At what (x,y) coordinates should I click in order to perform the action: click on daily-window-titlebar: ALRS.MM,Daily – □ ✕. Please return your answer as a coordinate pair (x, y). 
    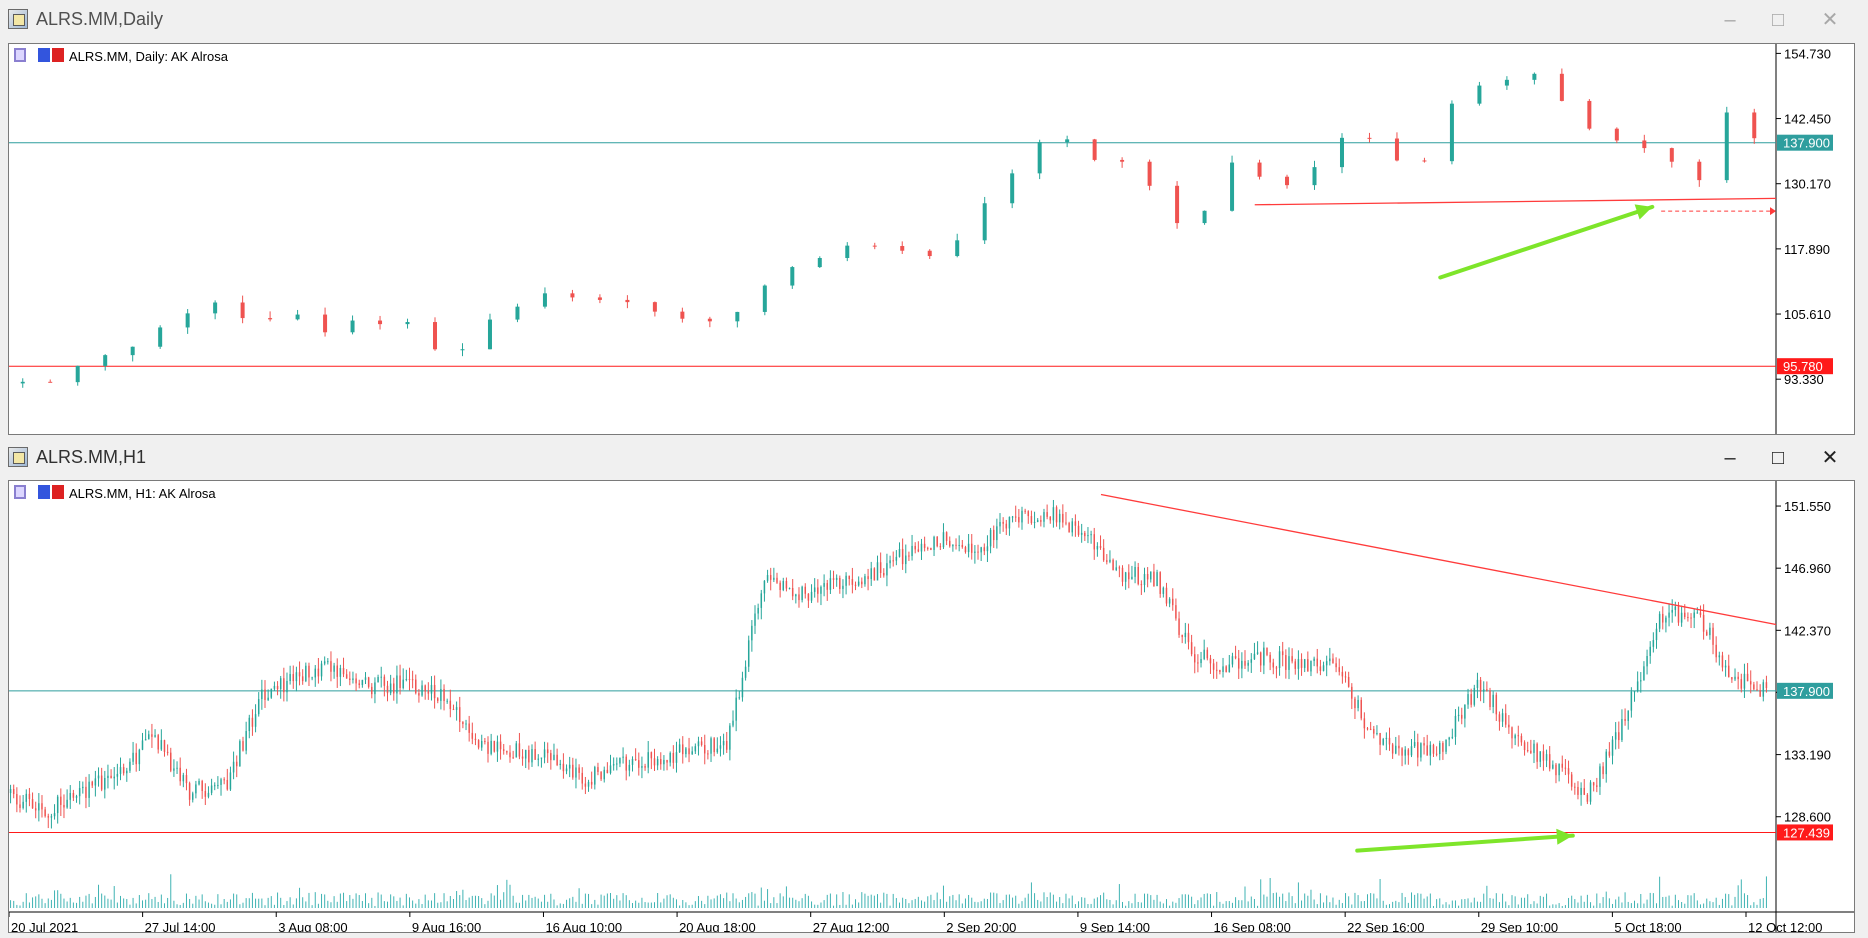
    Looking at the image, I should click on (934, 20).